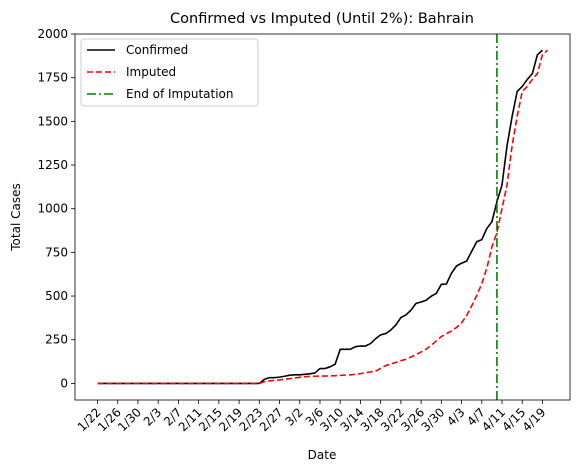 Image resolution: width=580 pixels, height=473 pixels. What do you see at coordinates (52, 78) in the screenshot?
I see `y-tick-label: 1750` at bounding box center [52, 78].